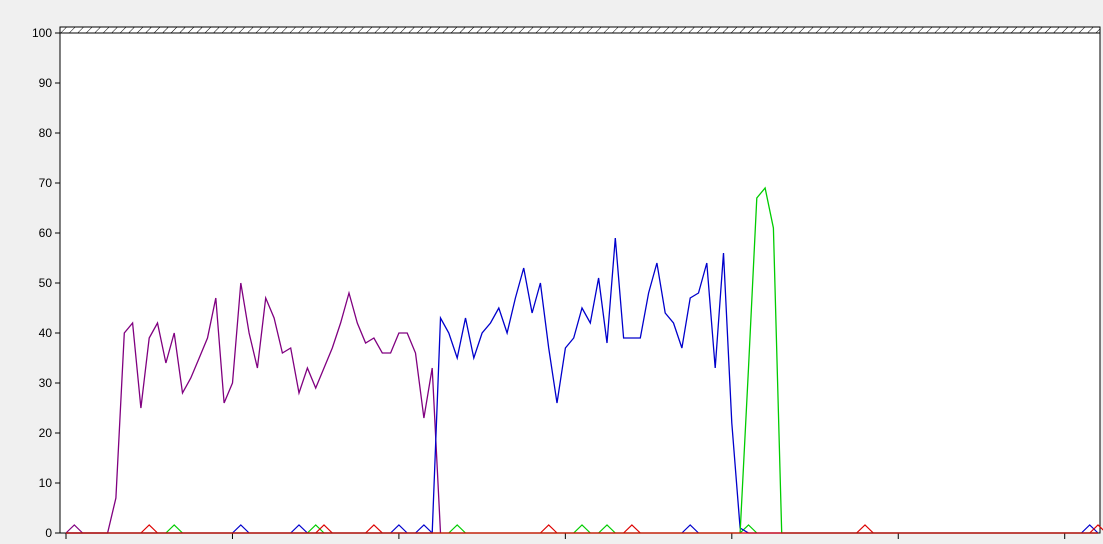  I want to click on y-tick-label: 70, so click(46, 183).